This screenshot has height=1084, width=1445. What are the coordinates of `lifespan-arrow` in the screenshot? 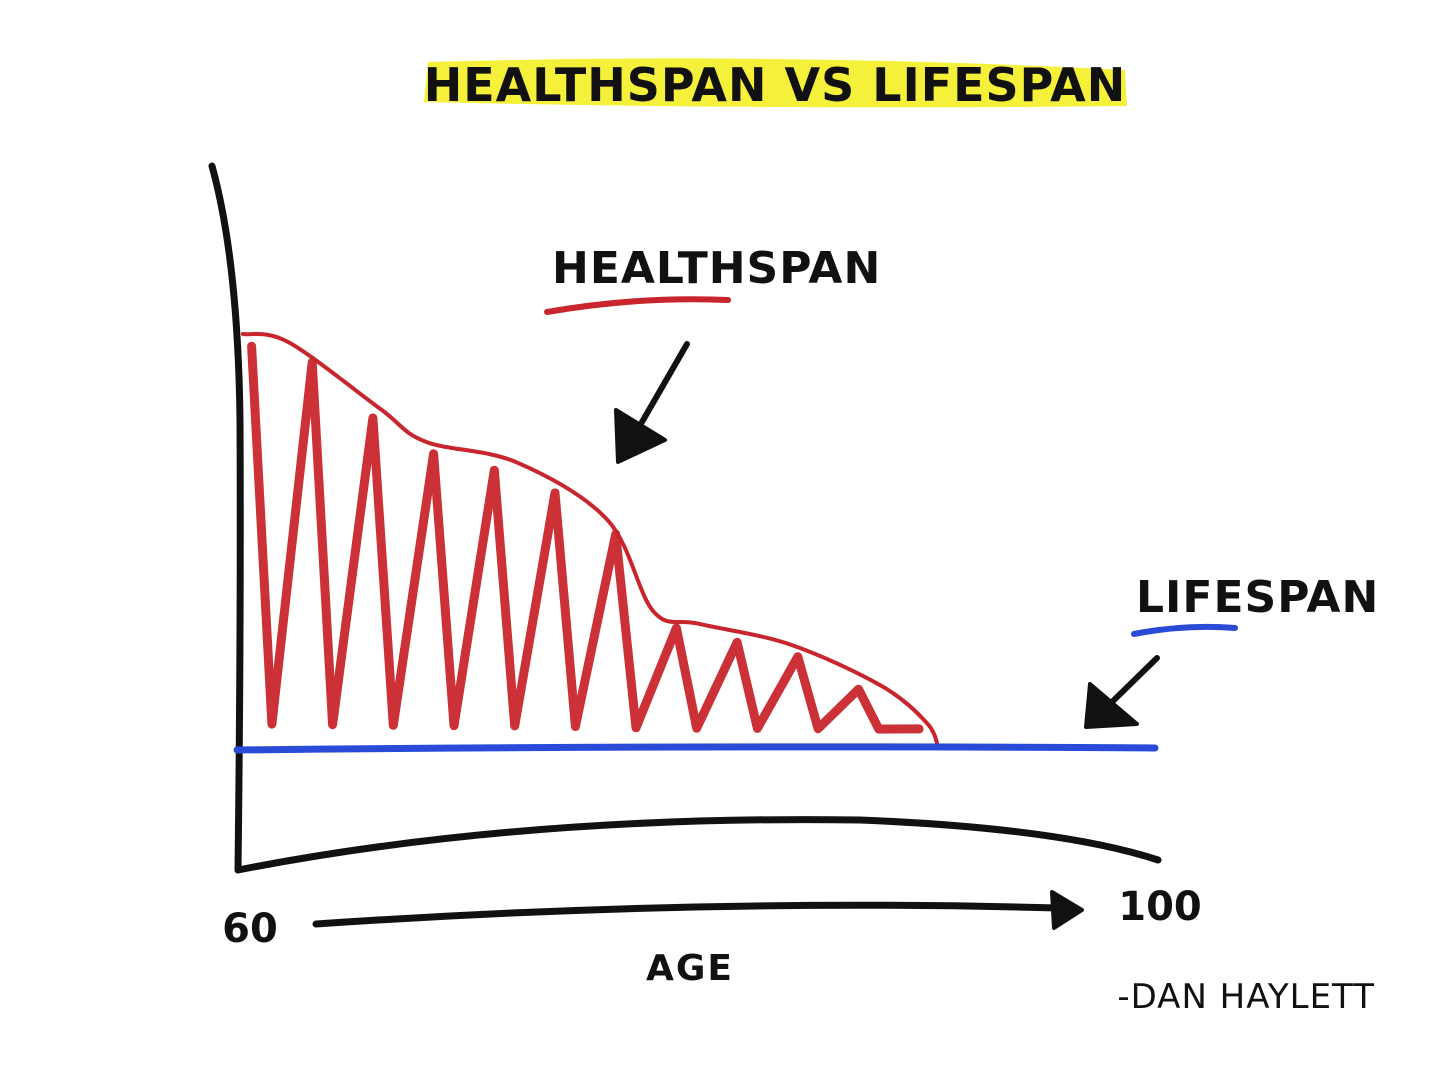 It's located at (1122, 692).